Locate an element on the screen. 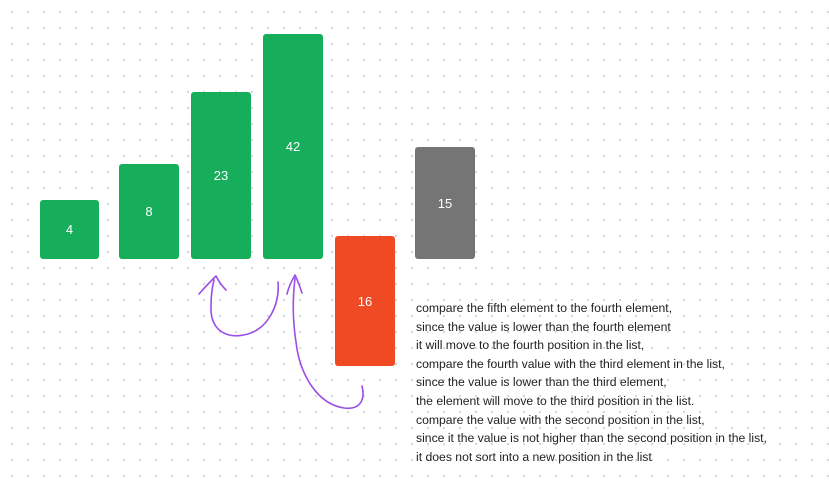 The height and width of the screenshot is (485, 829). element-value: 23 is located at coordinates (221, 175).